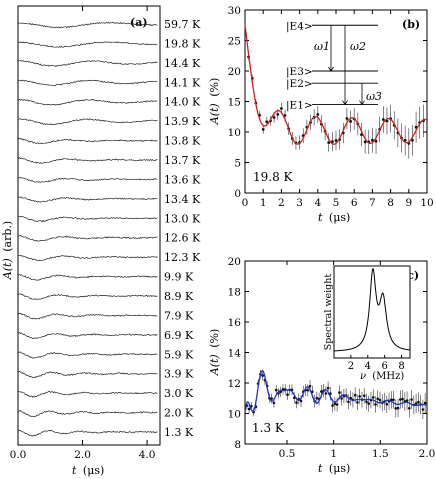 This screenshot has height=479, width=436. What do you see at coordinates (93, 470) in the screenshot?
I see `panel-a-x-axis-unit: (μs)` at bounding box center [93, 470].